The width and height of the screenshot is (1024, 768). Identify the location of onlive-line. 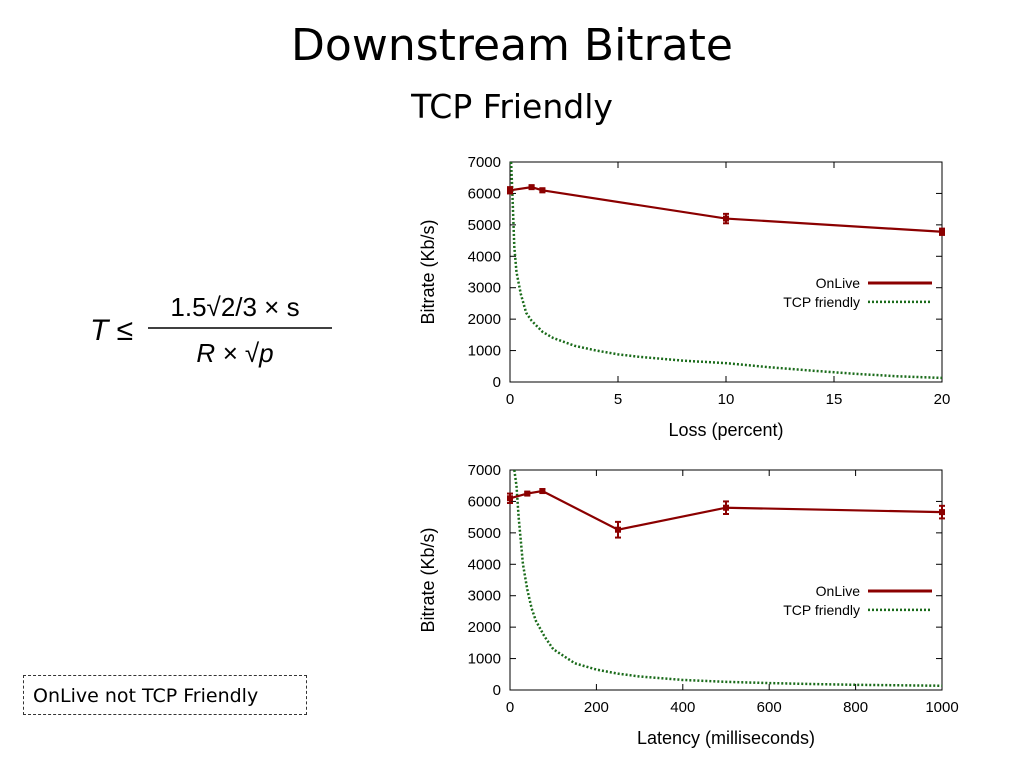
(726, 209).